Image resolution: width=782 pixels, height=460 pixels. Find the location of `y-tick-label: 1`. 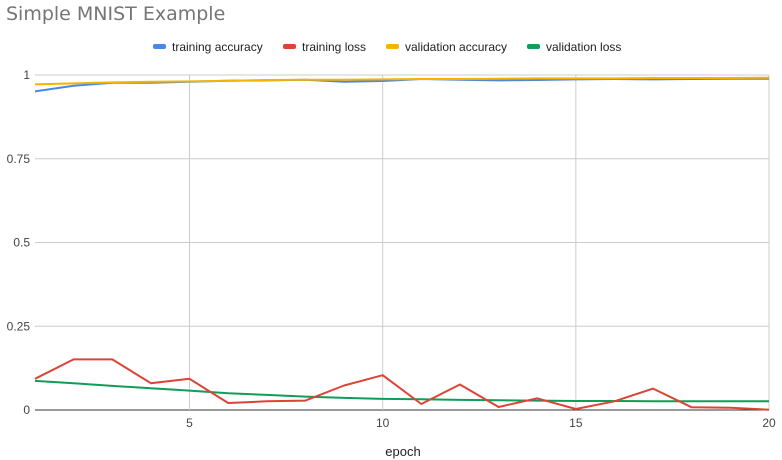

y-tick-label: 1 is located at coordinates (26, 75).